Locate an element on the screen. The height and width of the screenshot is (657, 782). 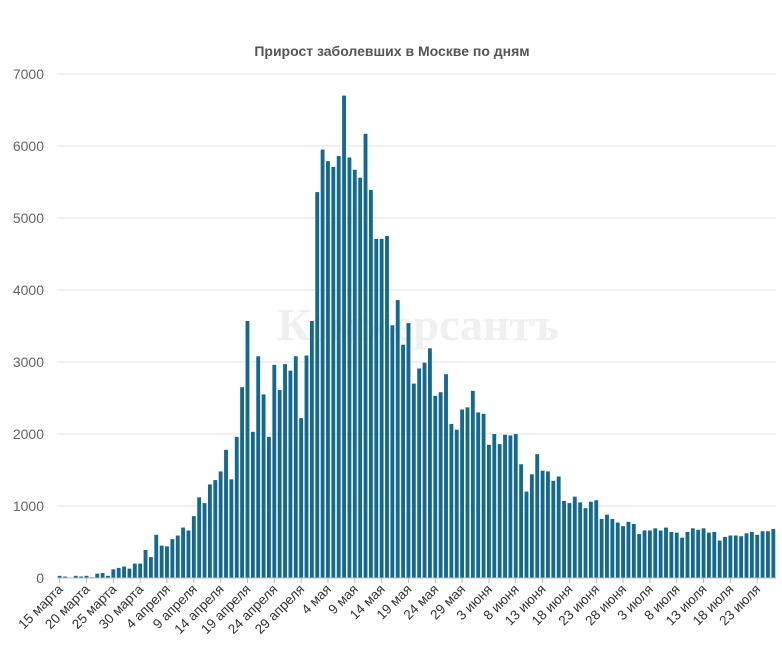
y-tick-label: 6000 is located at coordinates (28, 146).